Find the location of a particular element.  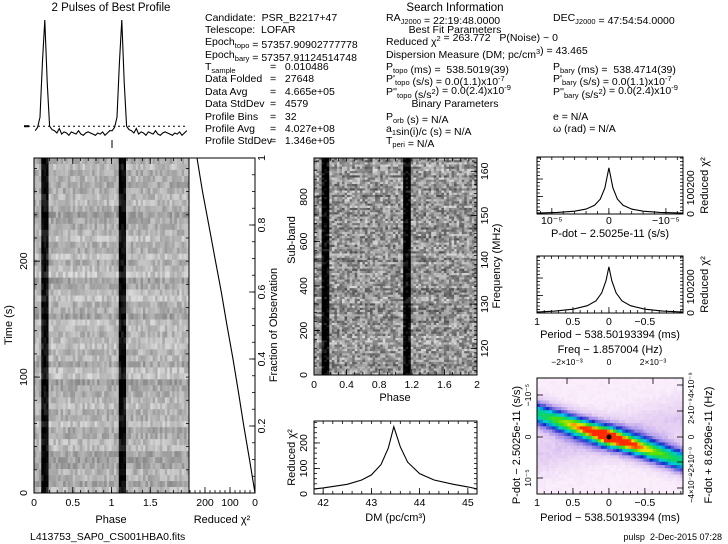

info-line: Pbary (ms) = 538.4714(39) is located at coordinates (614, 68).